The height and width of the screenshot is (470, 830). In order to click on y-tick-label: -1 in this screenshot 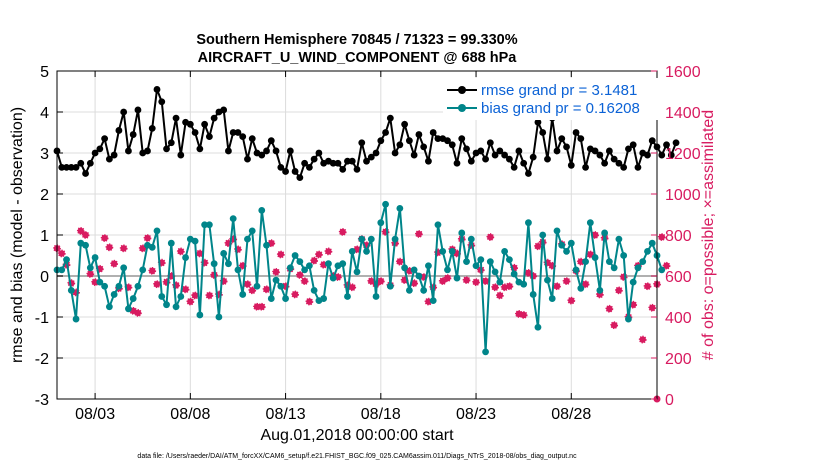, I will do `click(42, 318)`.